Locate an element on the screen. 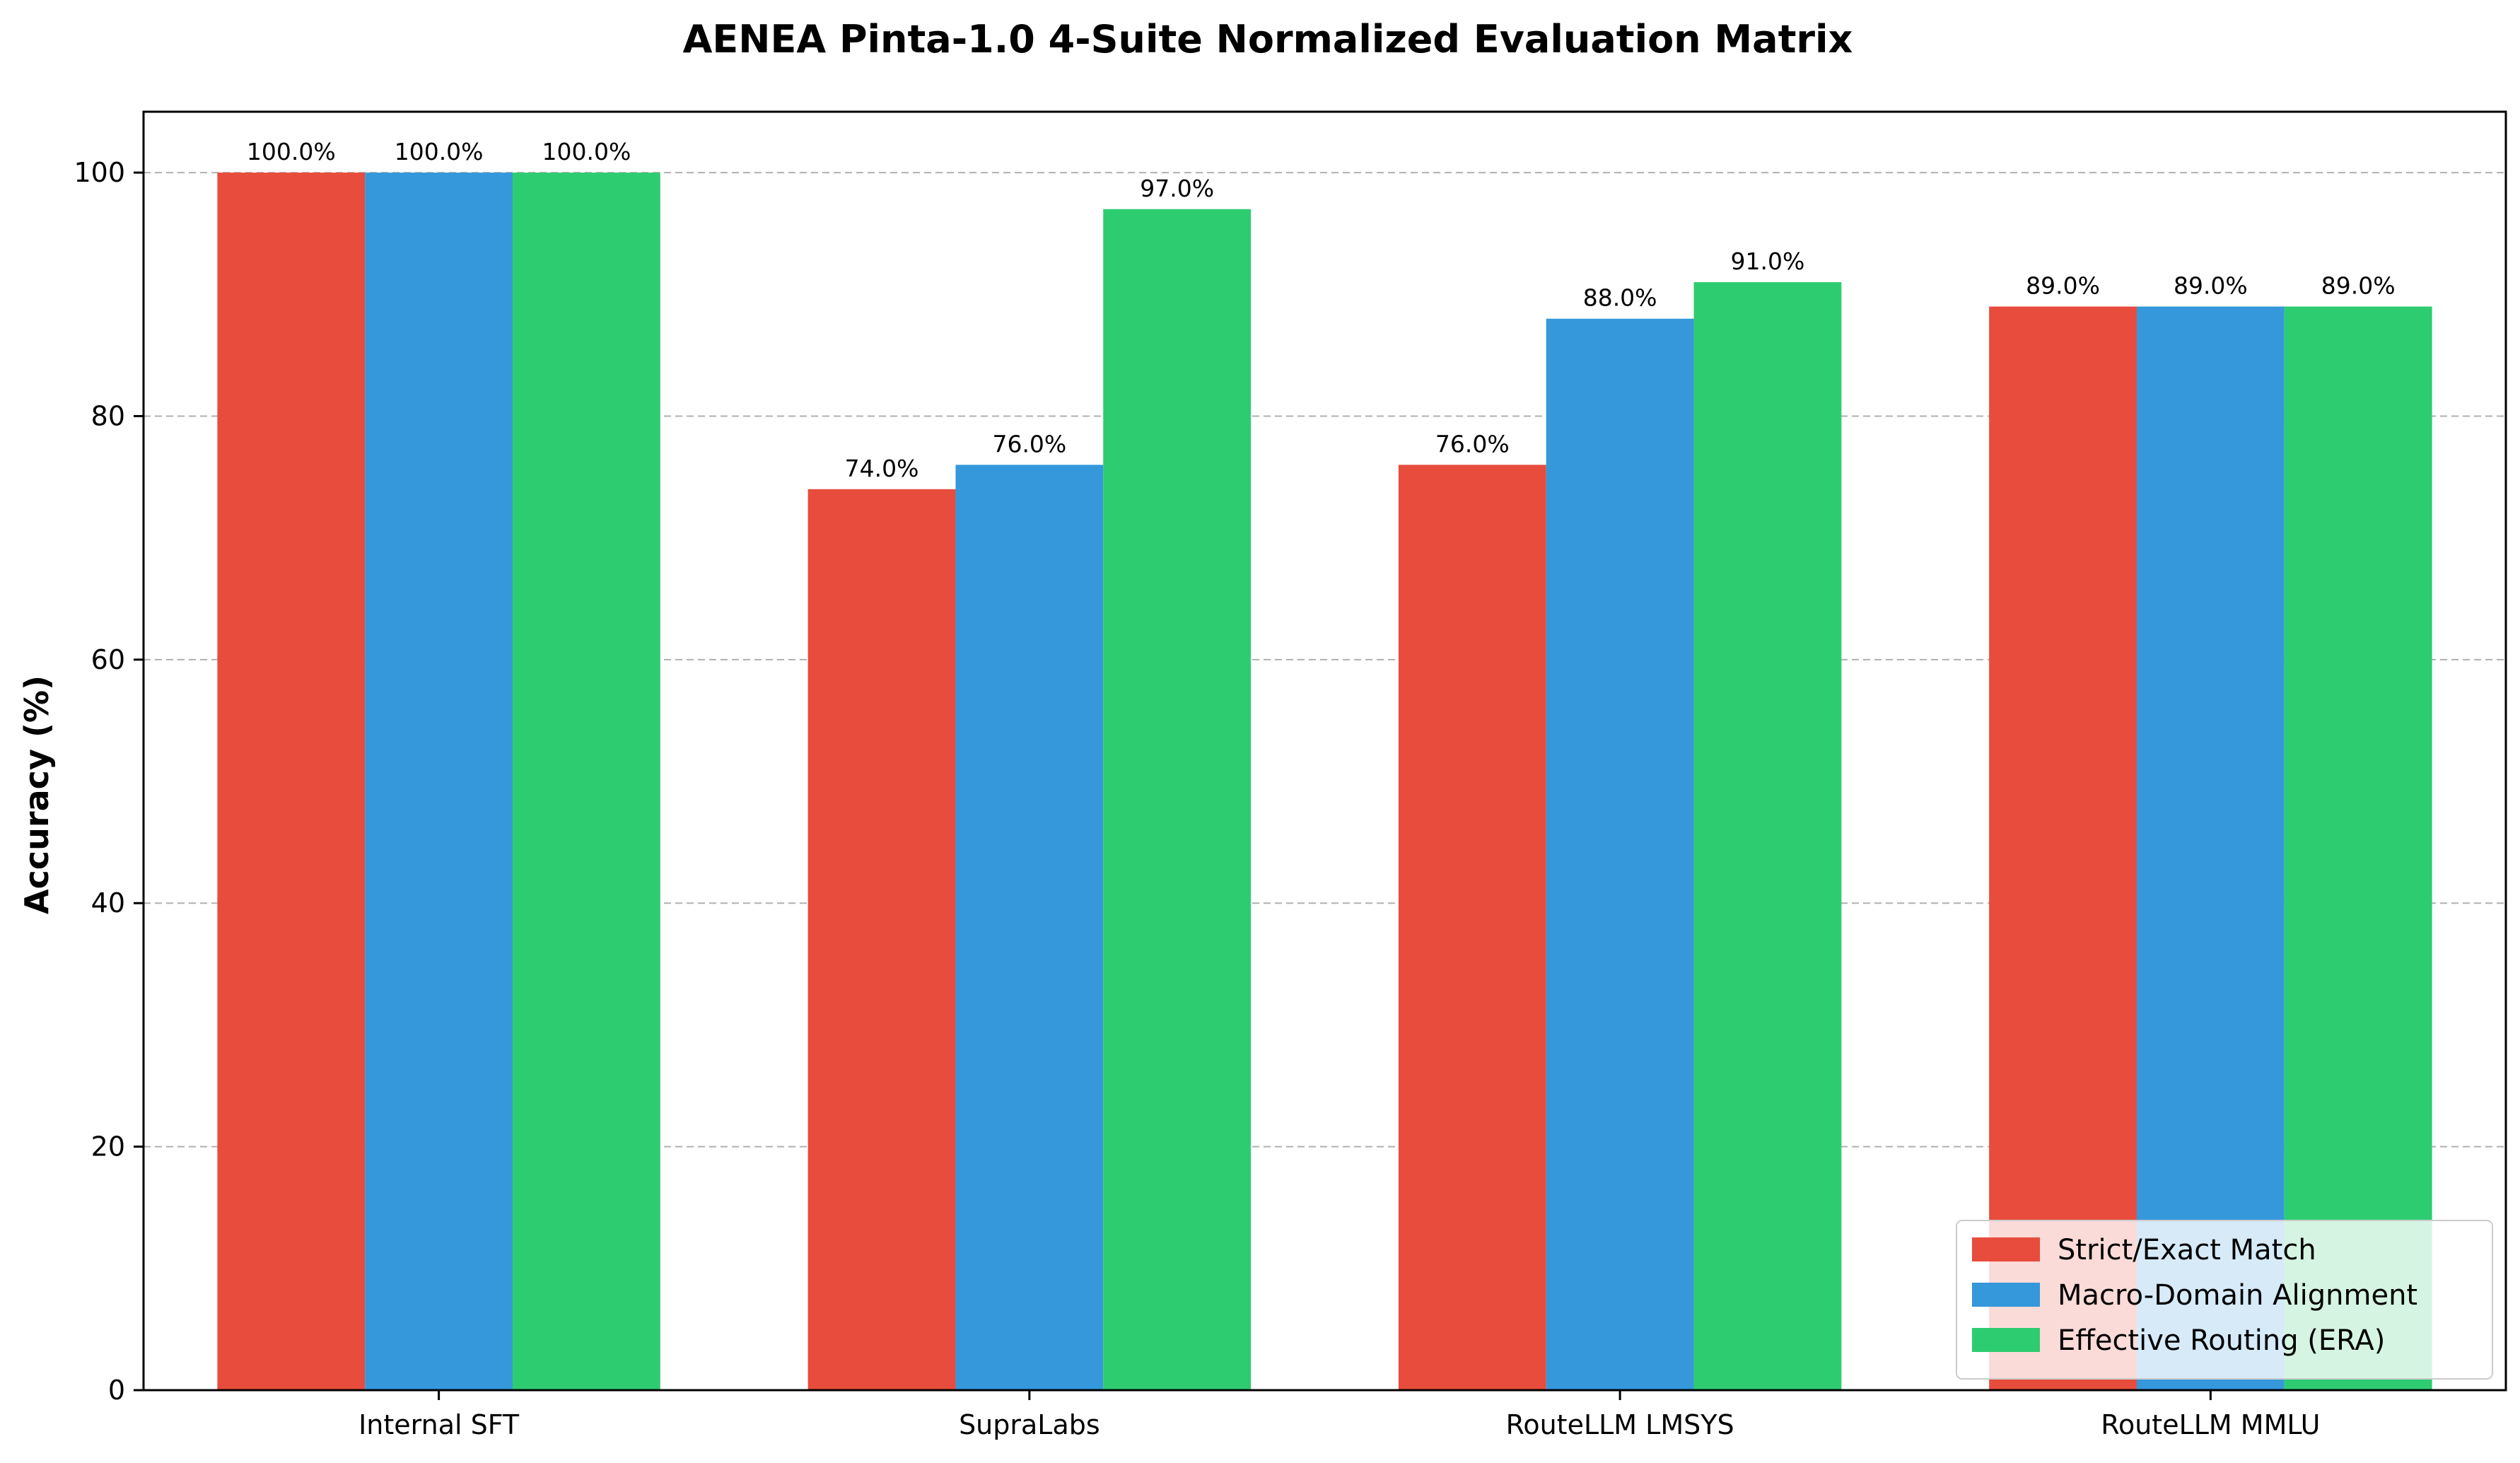 The width and height of the screenshot is (2520, 1463). y-tick-label: 20 is located at coordinates (108, 1146).